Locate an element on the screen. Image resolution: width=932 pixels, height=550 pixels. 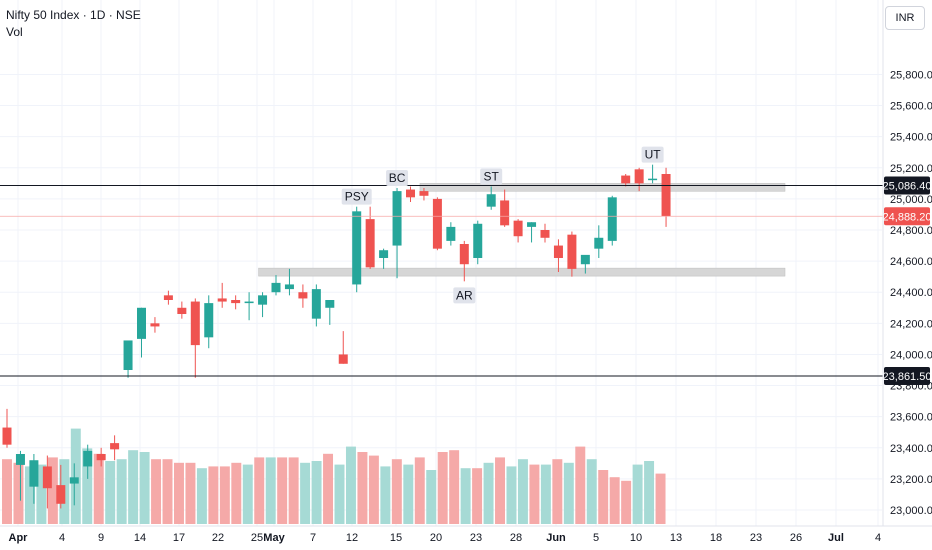
symbol-title: Nifty 50 Index · 1D · NSE is located at coordinates (73, 15).